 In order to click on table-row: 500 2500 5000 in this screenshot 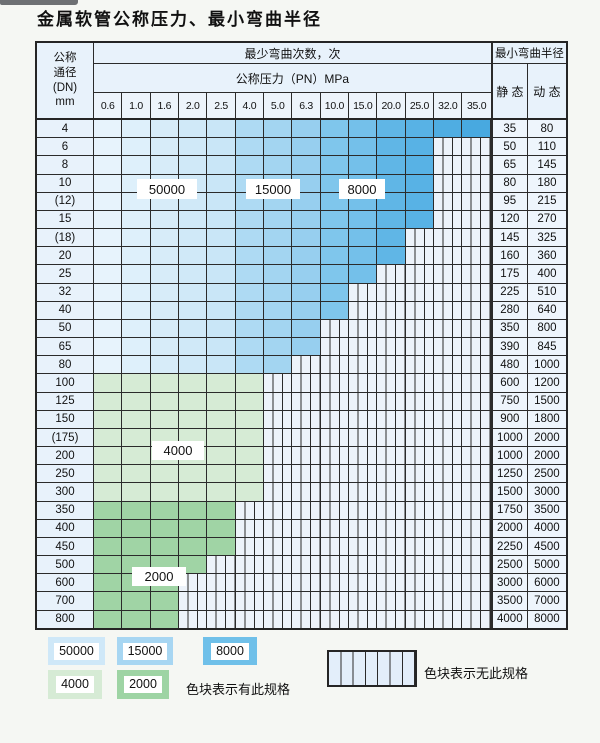, I will do `click(301, 565)`.